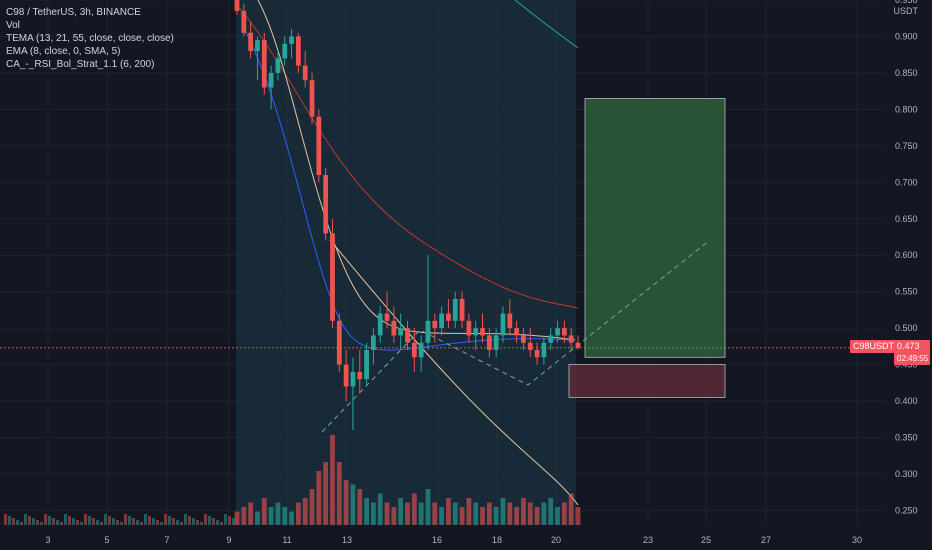 The image size is (932, 550). What do you see at coordinates (228, 540) in the screenshot?
I see `x-tick-label: 9` at bounding box center [228, 540].